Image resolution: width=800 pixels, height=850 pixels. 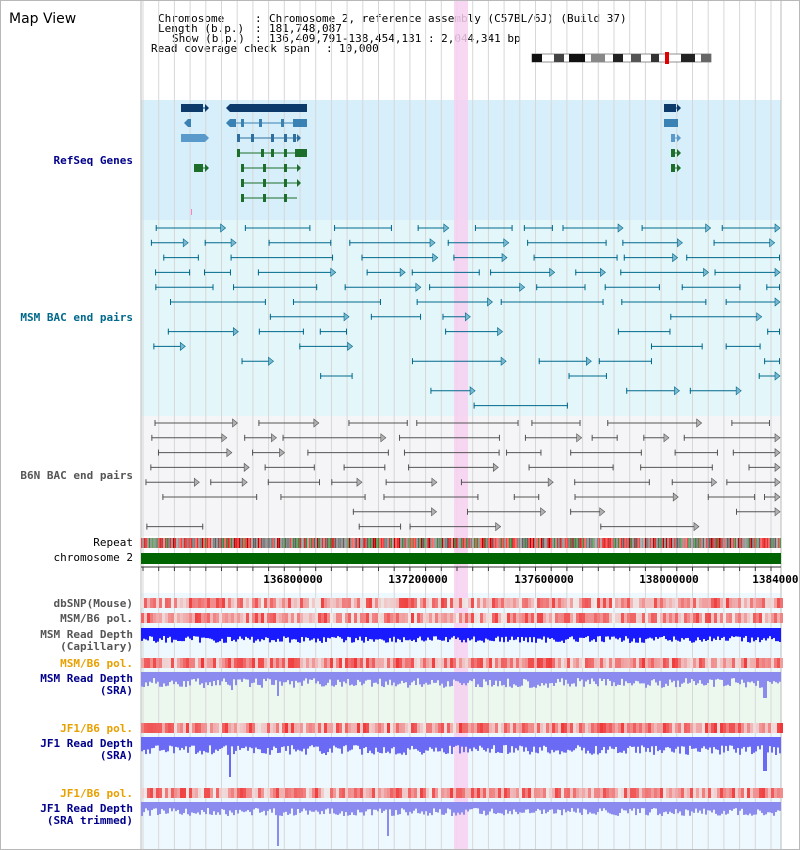 What do you see at coordinates (621, 58) in the screenshot?
I see `chromosome-ideogram` at bounding box center [621, 58].